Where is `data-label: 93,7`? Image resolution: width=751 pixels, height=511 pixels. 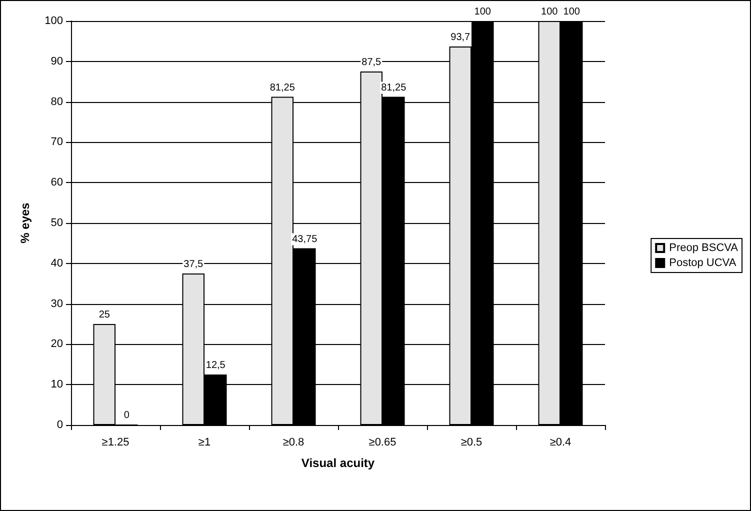
data-label: 93,7 is located at coordinates (460, 37).